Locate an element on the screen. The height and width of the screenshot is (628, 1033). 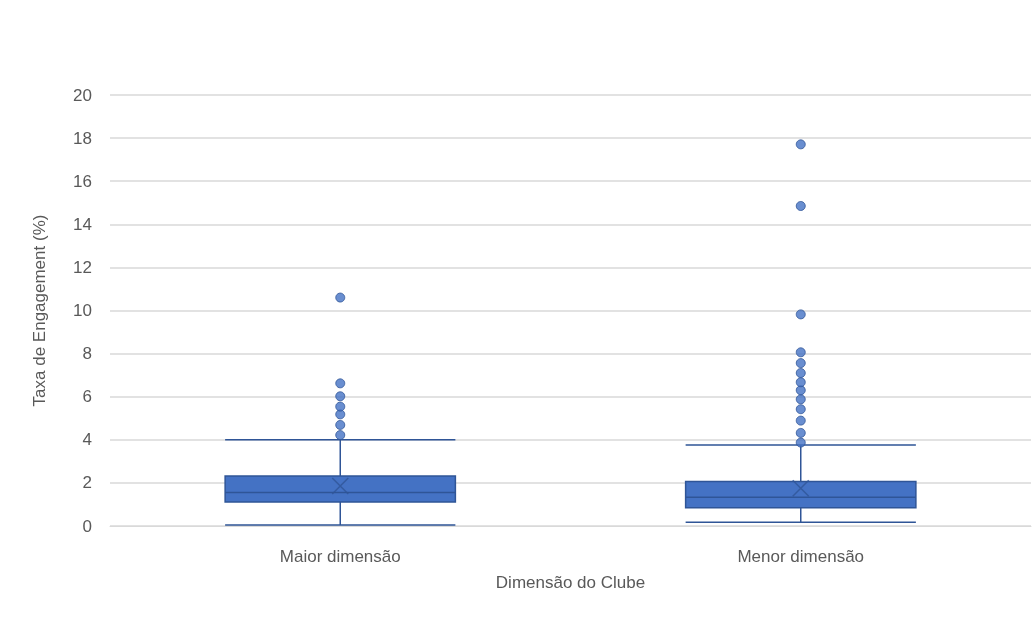
y-tick-label: 12 is located at coordinates (82, 267).